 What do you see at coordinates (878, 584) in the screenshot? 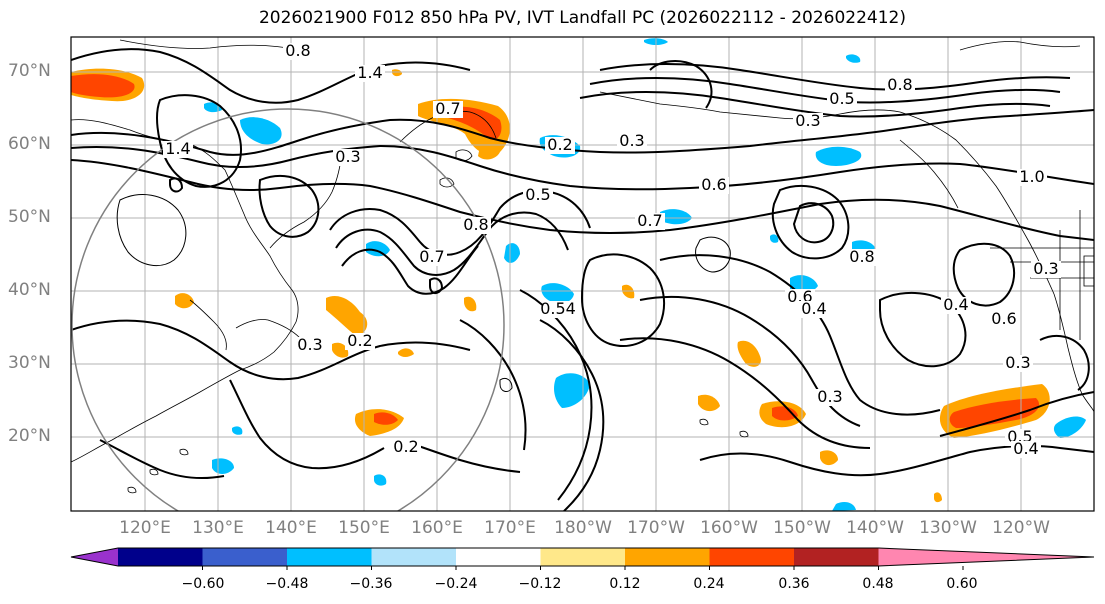
I see `colorbar-label: 0.48` at bounding box center [878, 584].